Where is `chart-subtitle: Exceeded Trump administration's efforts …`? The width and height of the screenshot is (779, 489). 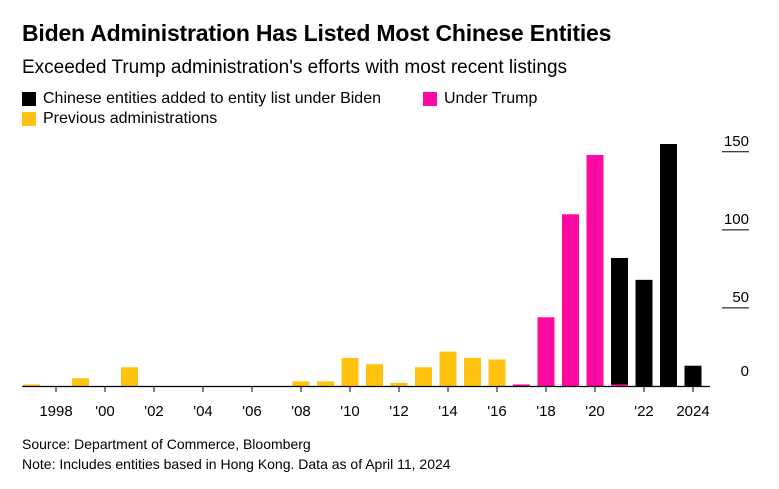
chart-subtitle: Exceeded Trump administration's efforts … is located at coordinates (295, 67).